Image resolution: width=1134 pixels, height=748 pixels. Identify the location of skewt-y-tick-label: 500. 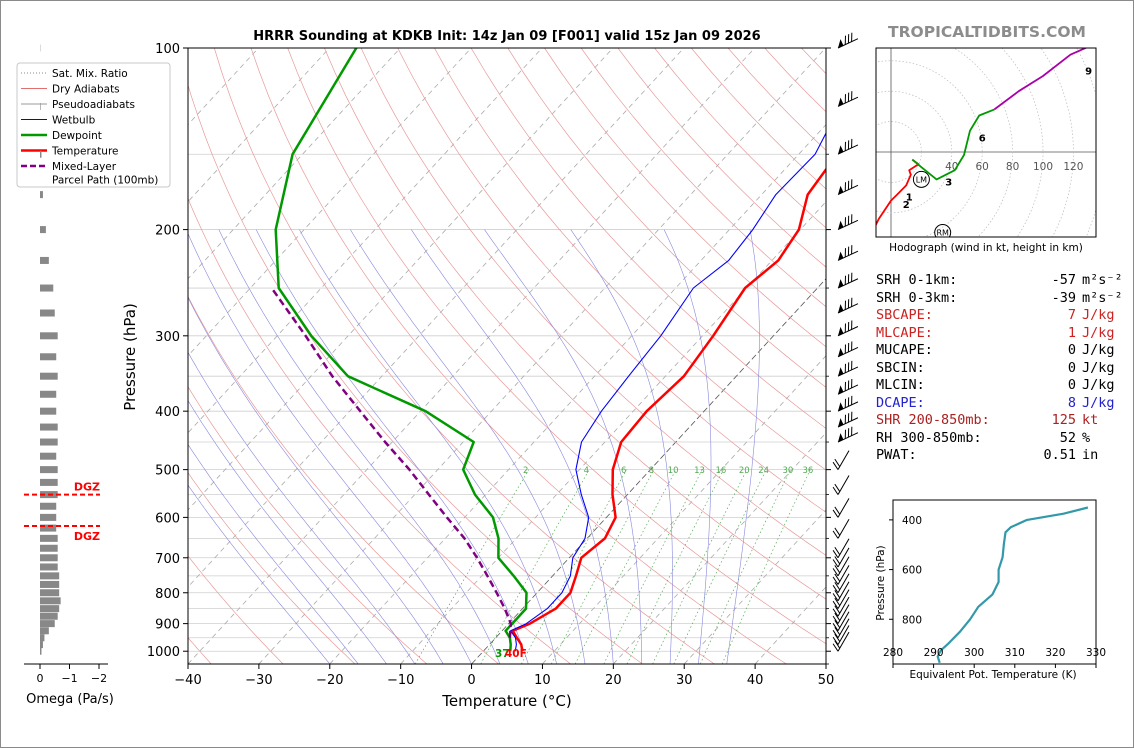
(167, 471).